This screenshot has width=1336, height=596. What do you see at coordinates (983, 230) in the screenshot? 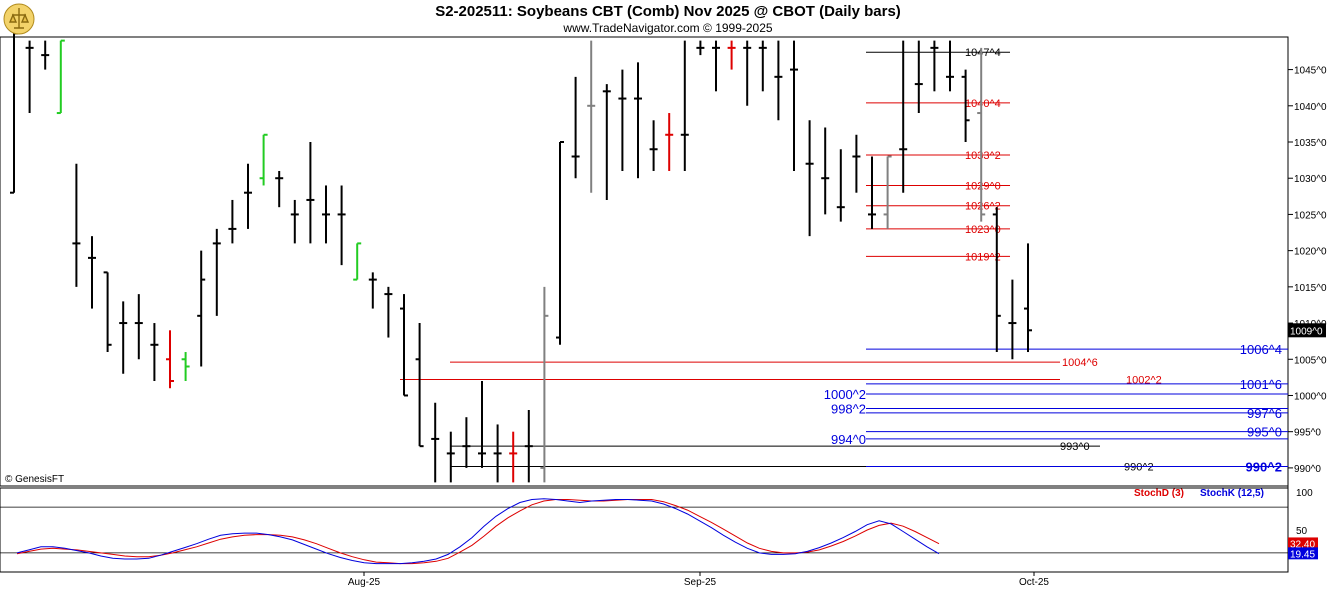
I see `level-label: 1023^0` at bounding box center [983, 230].